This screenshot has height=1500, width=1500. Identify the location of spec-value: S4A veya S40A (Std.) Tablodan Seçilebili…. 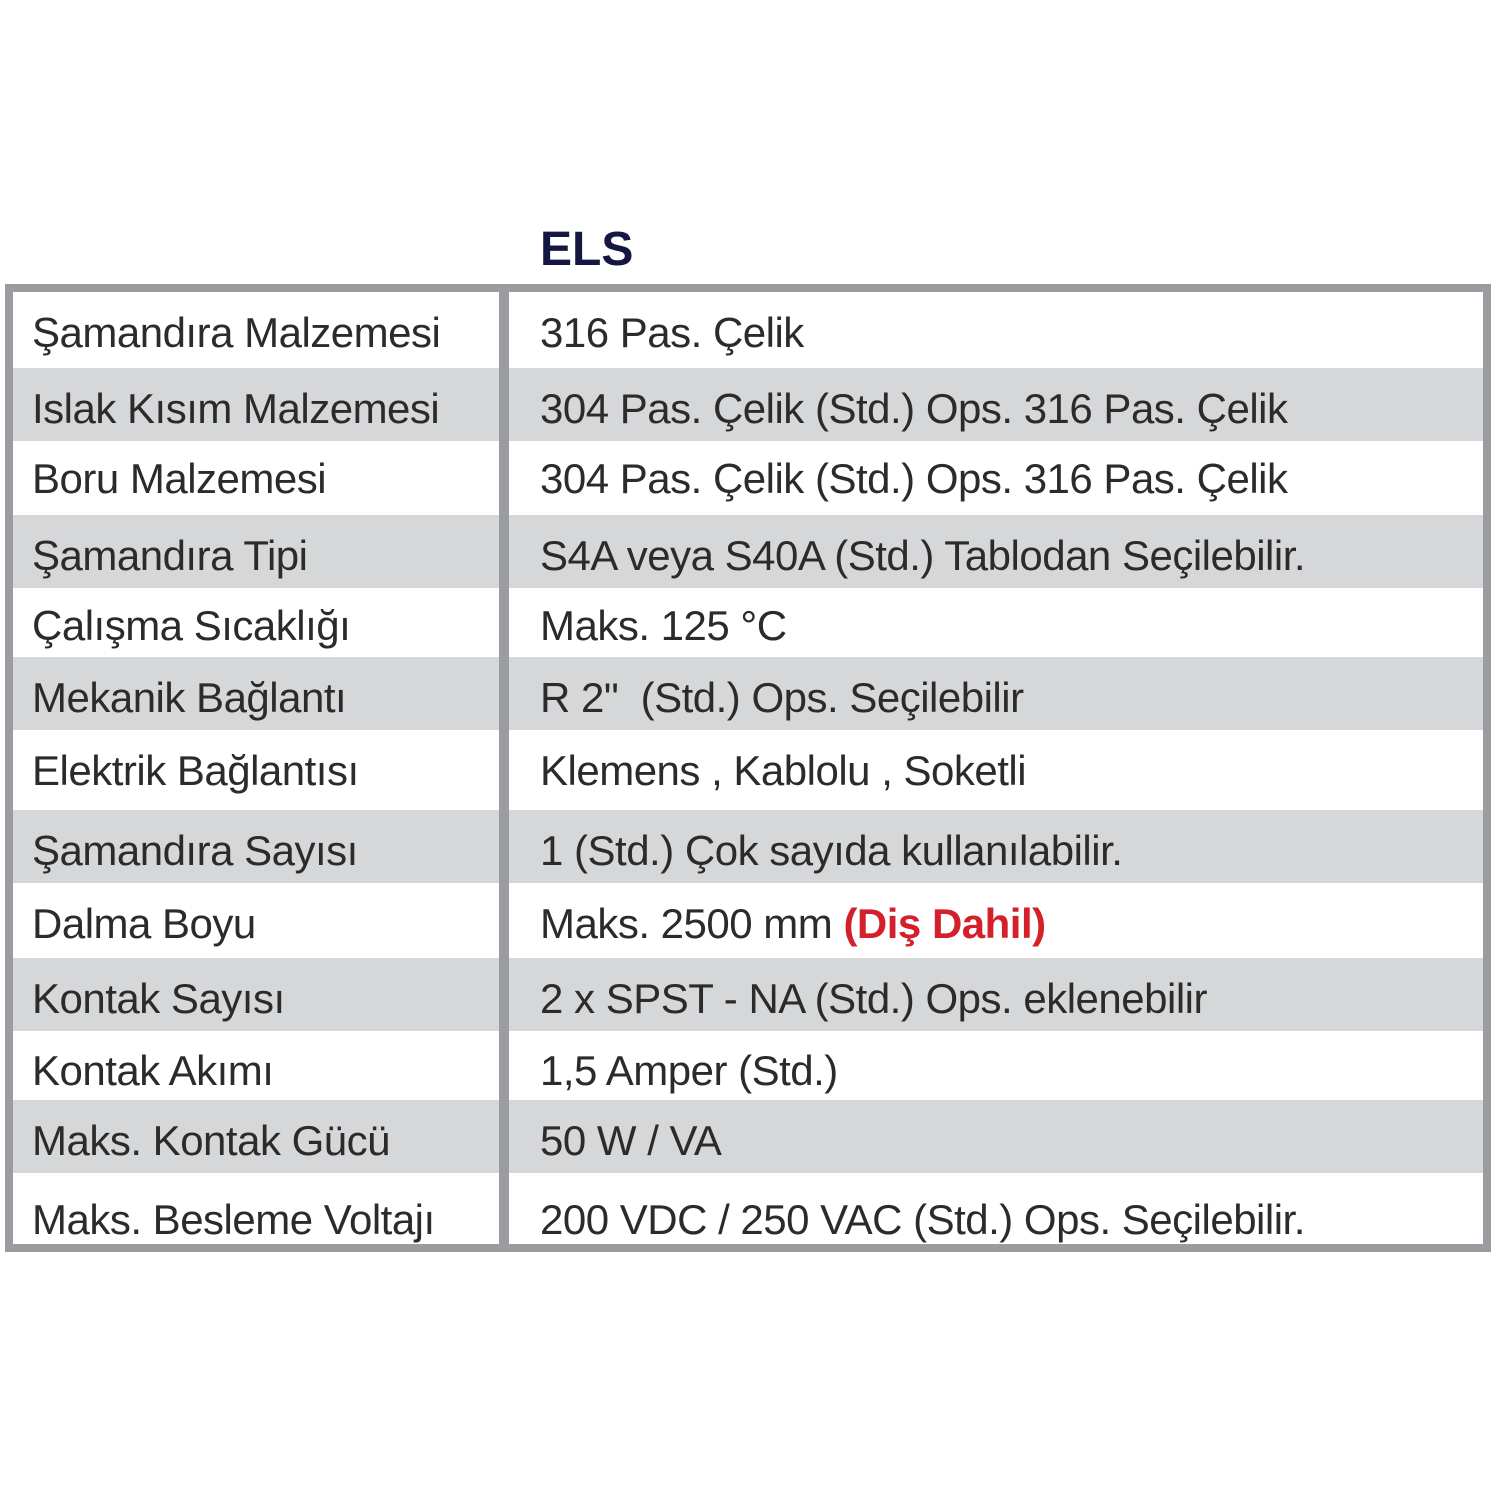
(923, 551).